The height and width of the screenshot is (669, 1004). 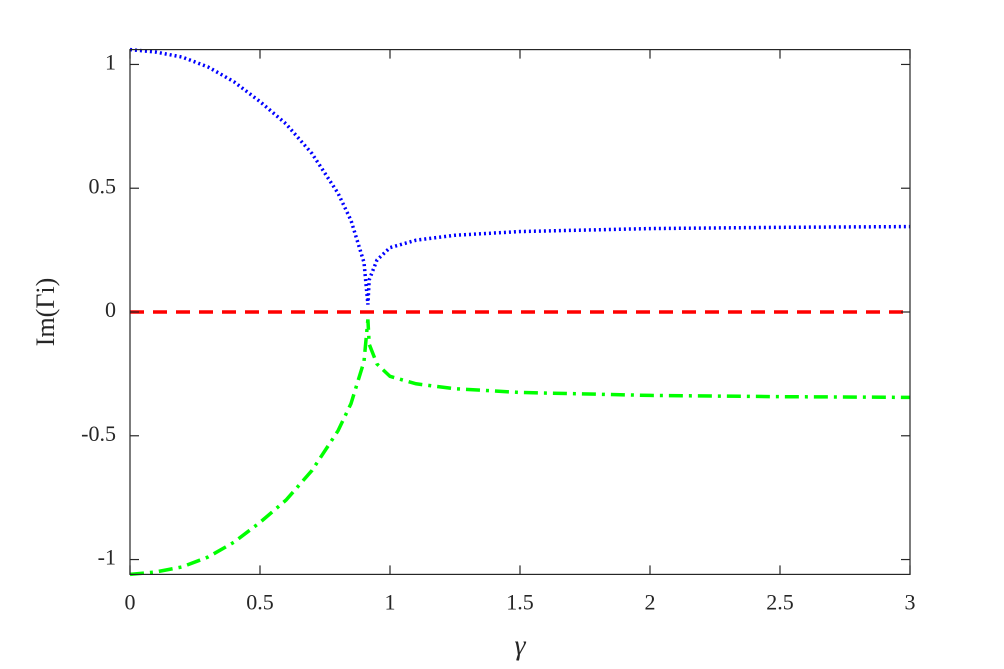 What do you see at coordinates (780, 601) in the screenshot?
I see `x-tick-label: 2.5` at bounding box center [780, 601].